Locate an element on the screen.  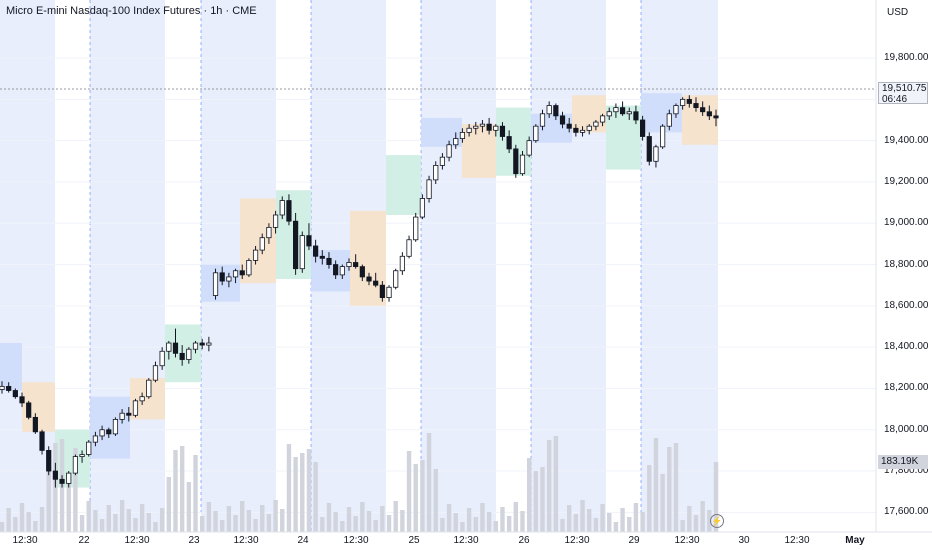
currency-label: USD is located at coordinates (898, 12).